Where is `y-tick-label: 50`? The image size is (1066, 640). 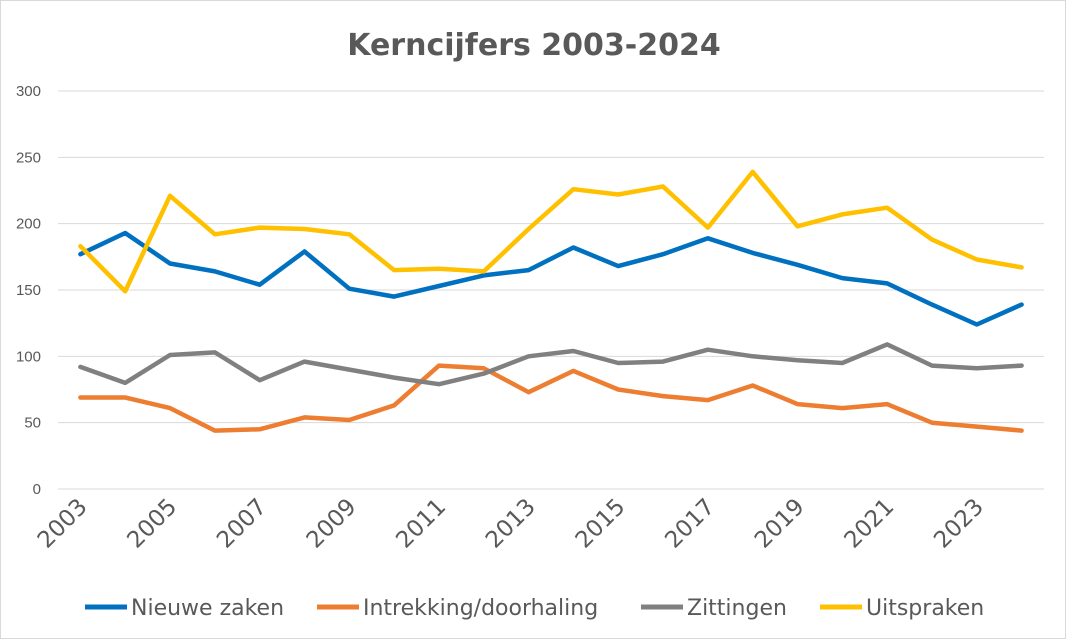
y-tick-label: 50 is located at coordinates (32, 423).